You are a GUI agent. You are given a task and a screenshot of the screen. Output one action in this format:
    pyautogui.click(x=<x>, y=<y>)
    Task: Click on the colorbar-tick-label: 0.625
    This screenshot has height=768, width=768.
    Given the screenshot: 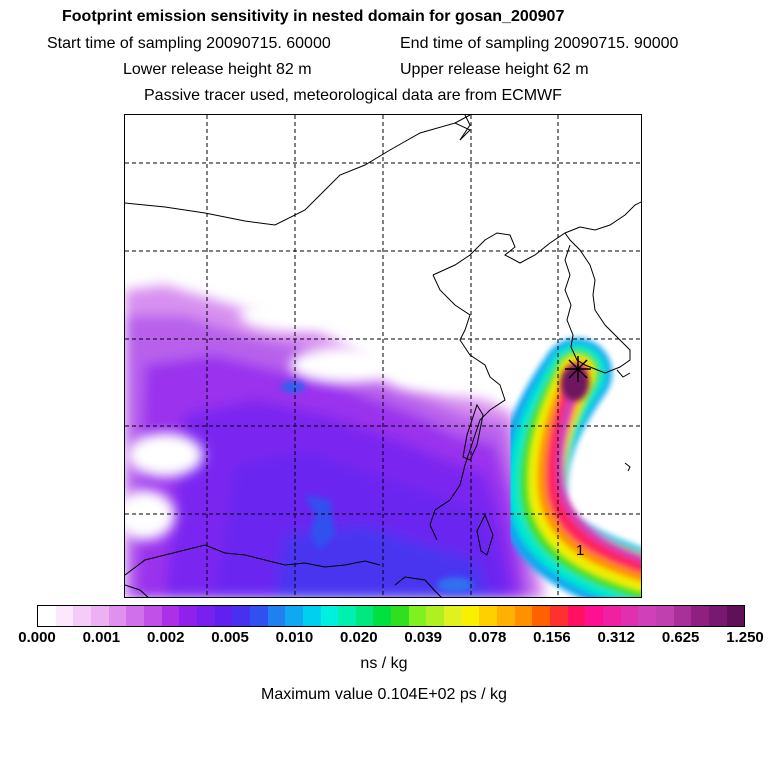 What is the action you would take?
    pyautogui.click(x=680, y=637)
    